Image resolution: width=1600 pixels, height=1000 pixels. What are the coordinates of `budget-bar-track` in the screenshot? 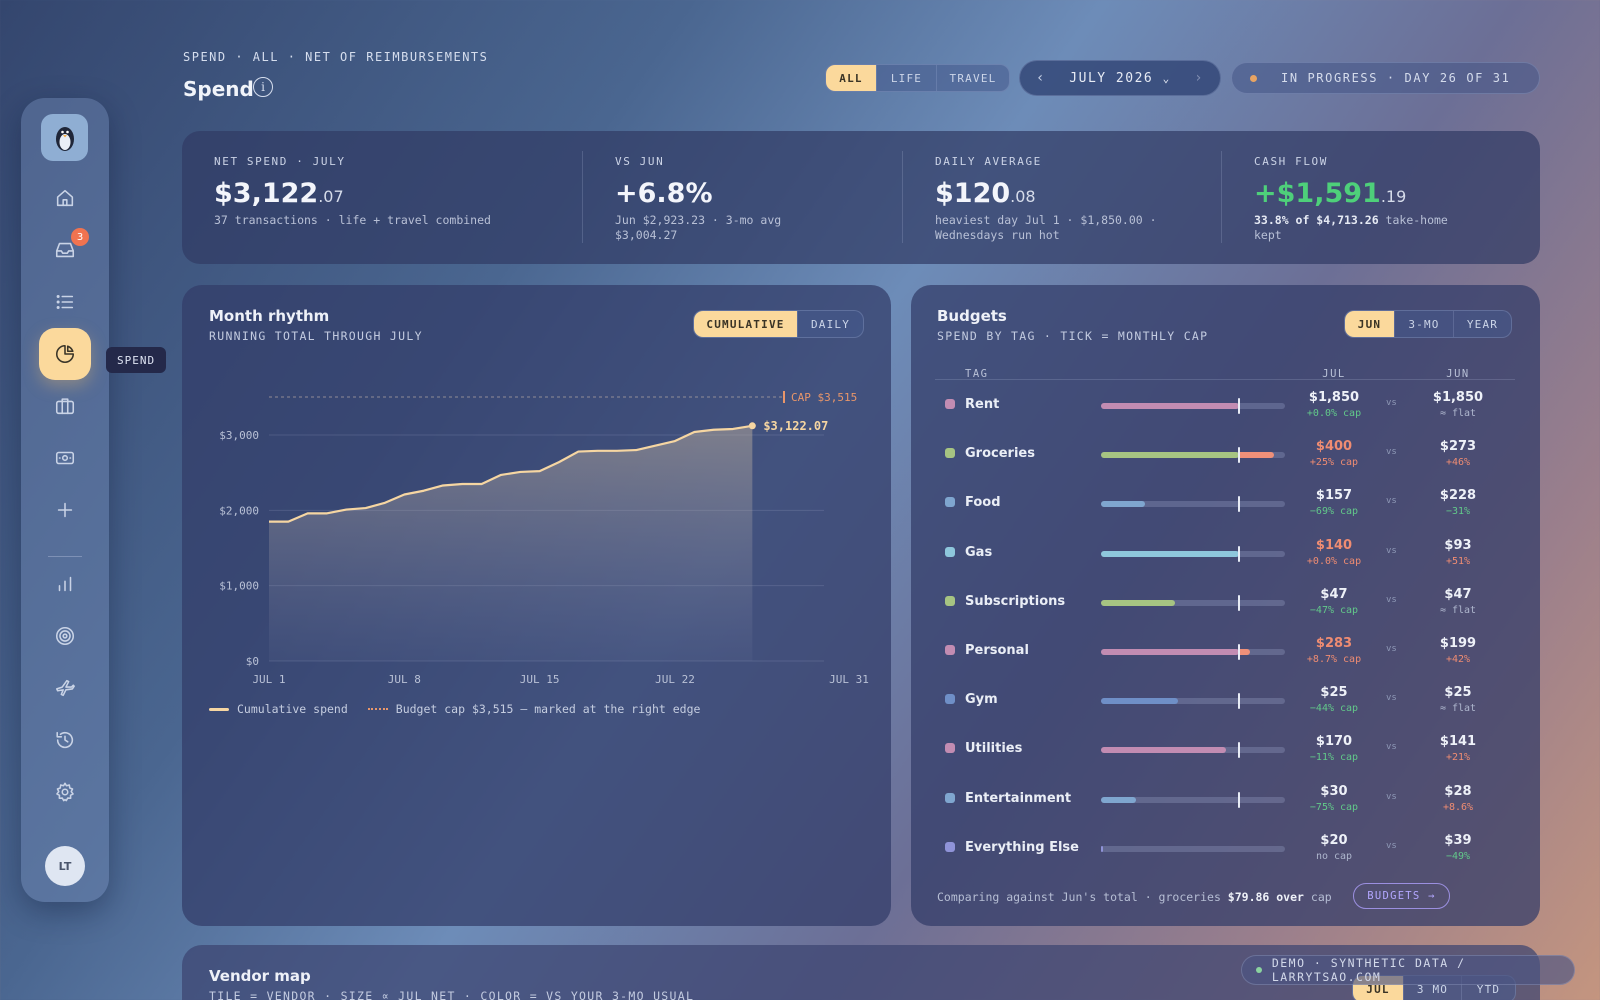 It's located at (1193, 799).